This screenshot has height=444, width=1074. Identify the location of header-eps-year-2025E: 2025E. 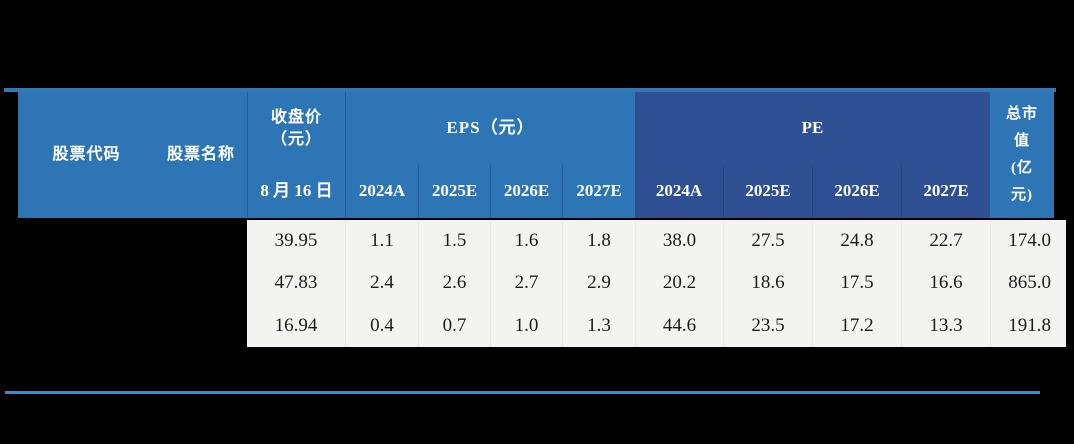
(454, 191).